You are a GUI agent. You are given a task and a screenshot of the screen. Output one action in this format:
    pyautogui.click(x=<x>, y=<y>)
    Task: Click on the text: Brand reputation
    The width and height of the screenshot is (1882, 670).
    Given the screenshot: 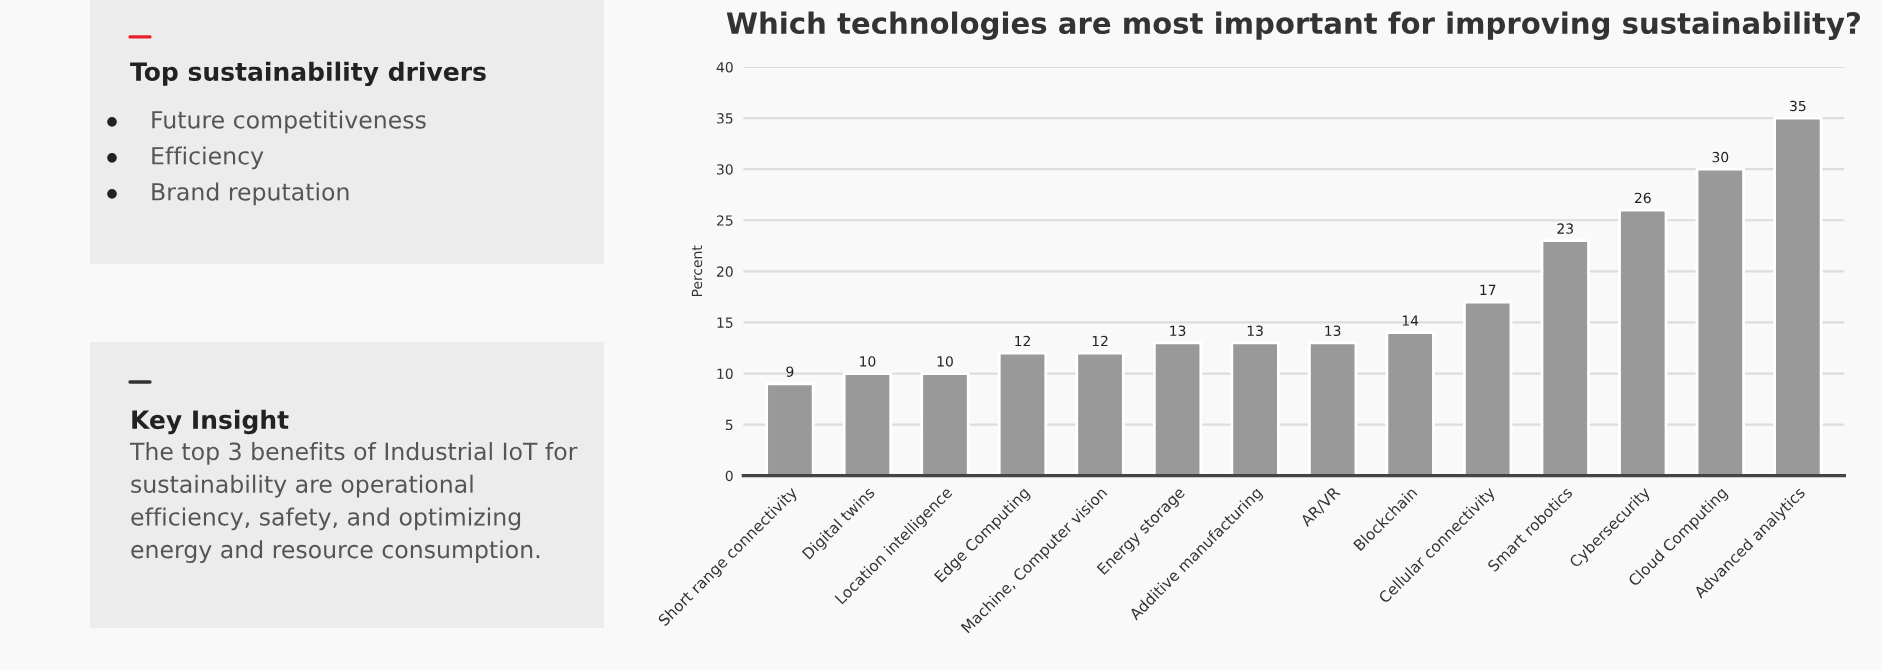 What is the action you would take?
    pyautogui.click(x=250, y=194)
    